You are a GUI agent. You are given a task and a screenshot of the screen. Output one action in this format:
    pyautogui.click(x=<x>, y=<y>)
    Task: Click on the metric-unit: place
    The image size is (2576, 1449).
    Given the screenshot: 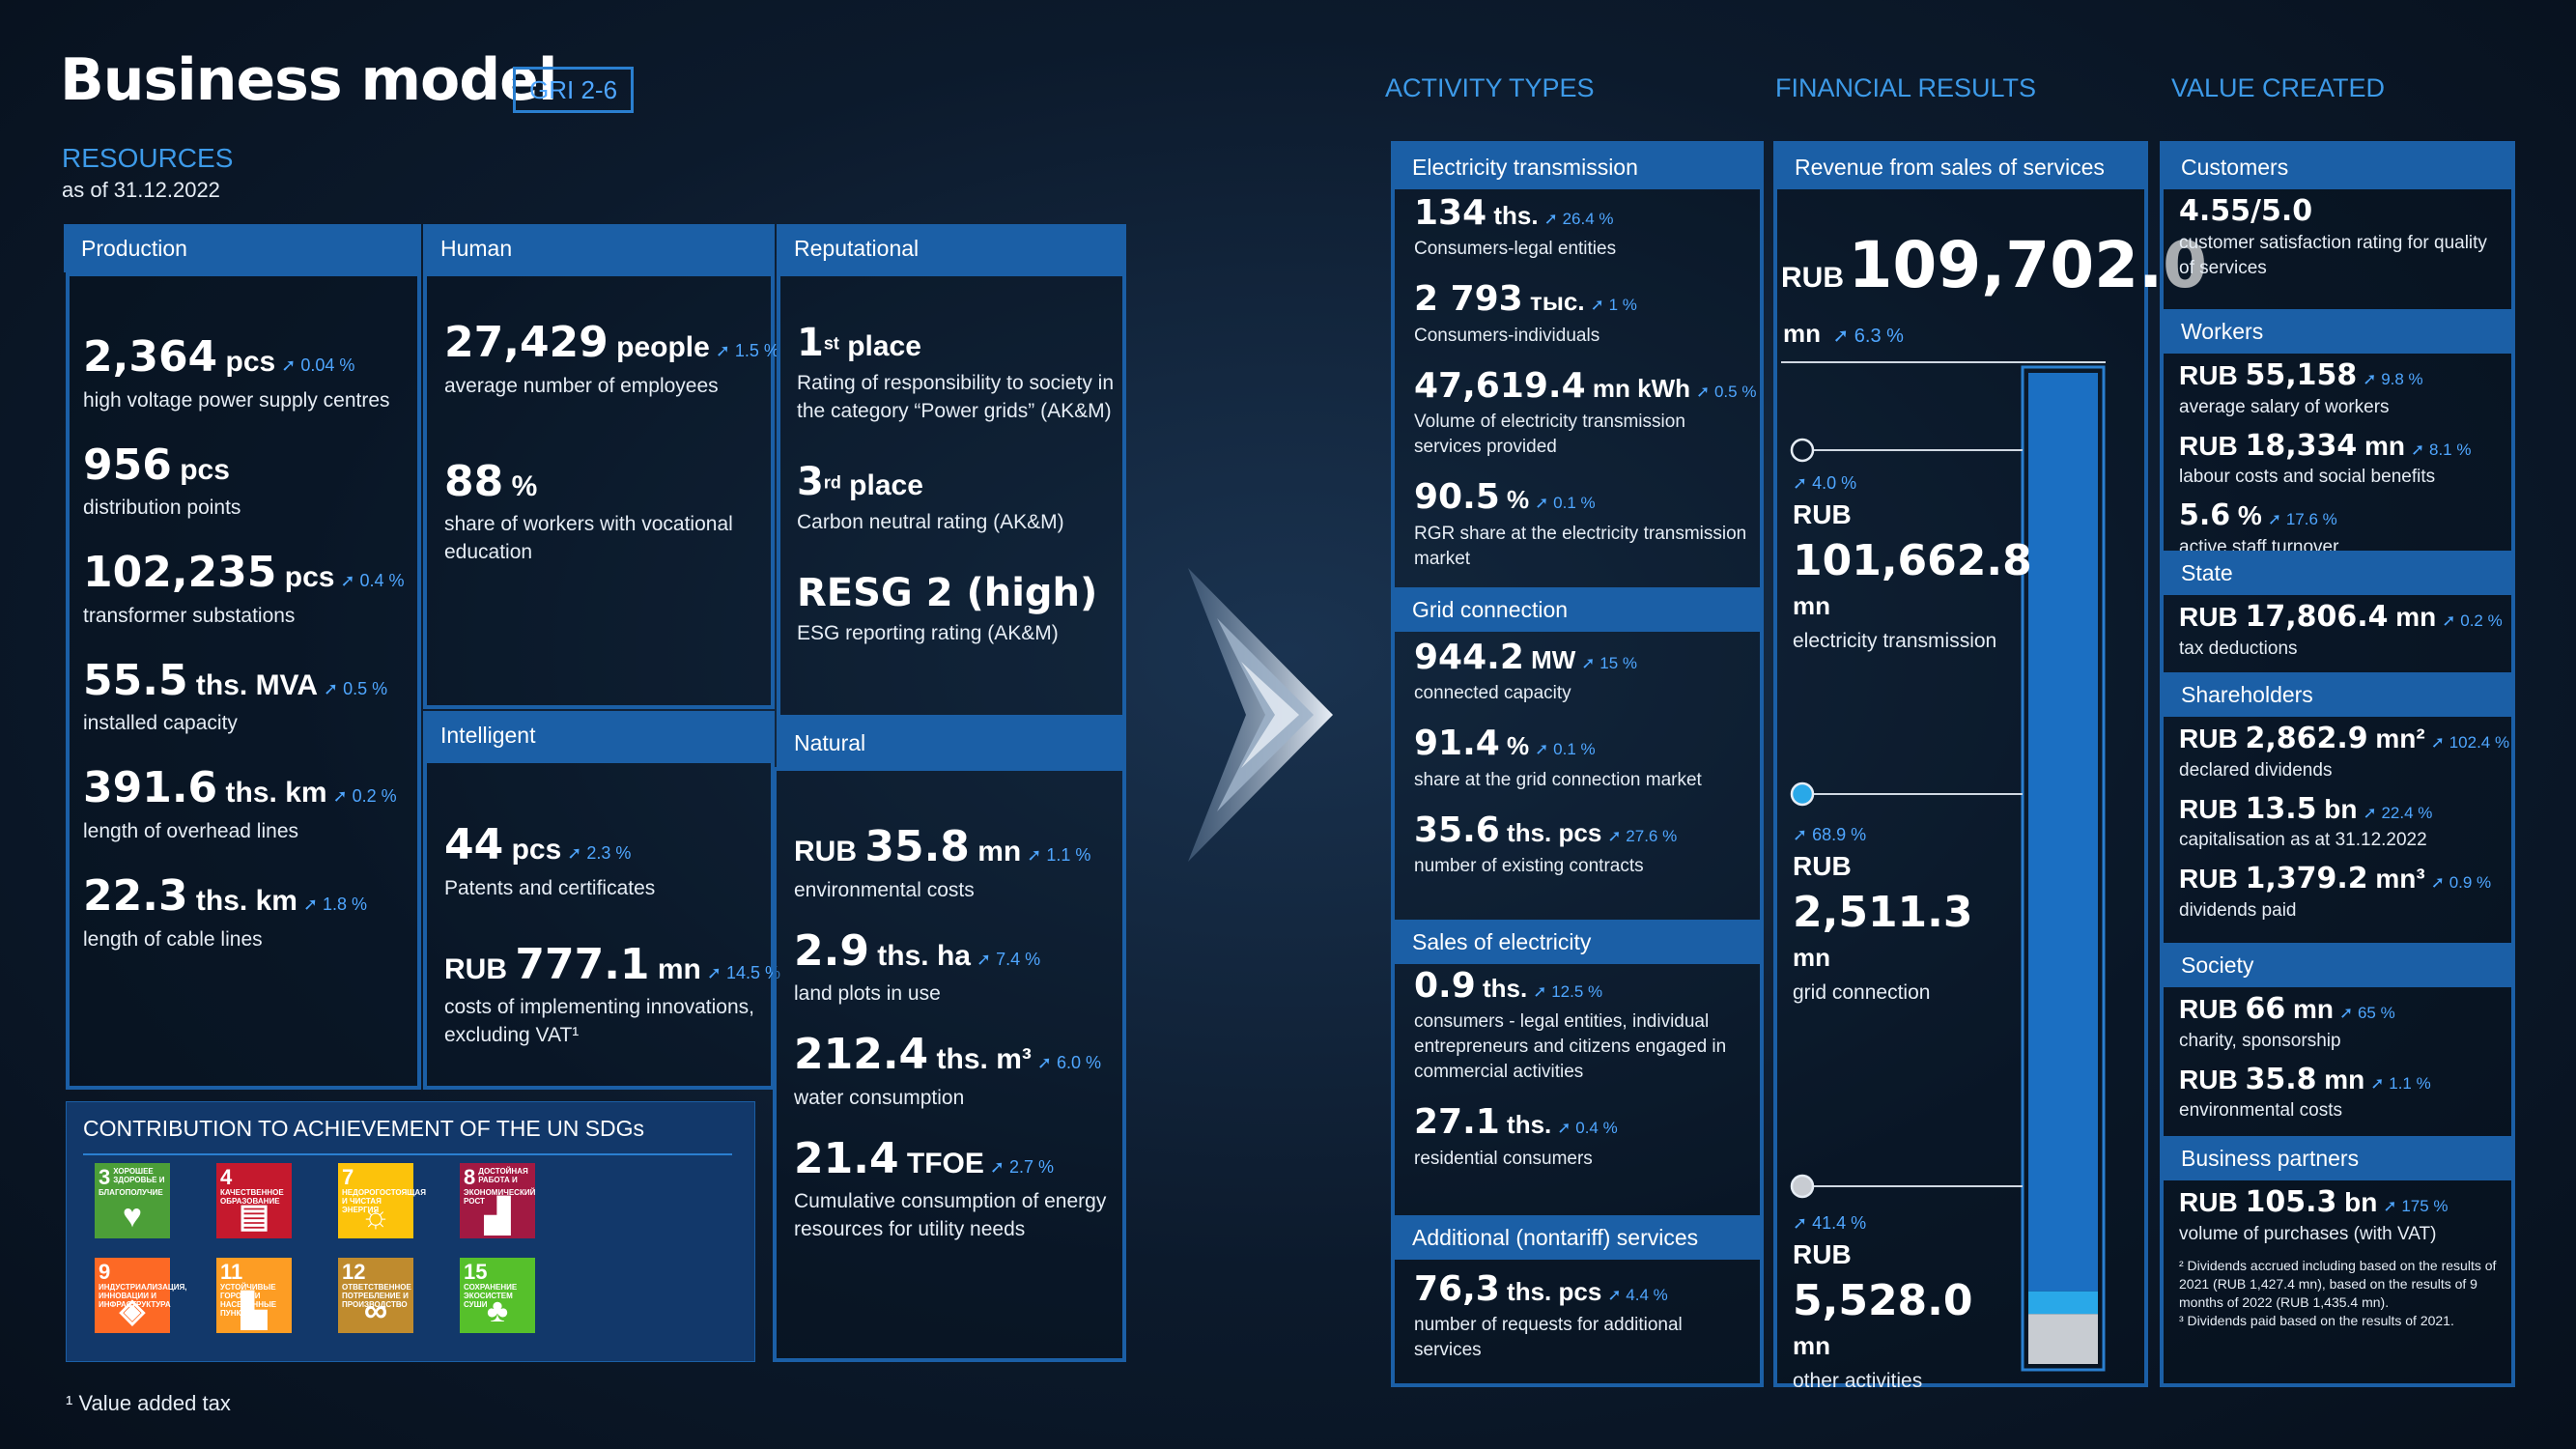 What is the action you would take?
    pyautogui.click(x=881, y=485)
    